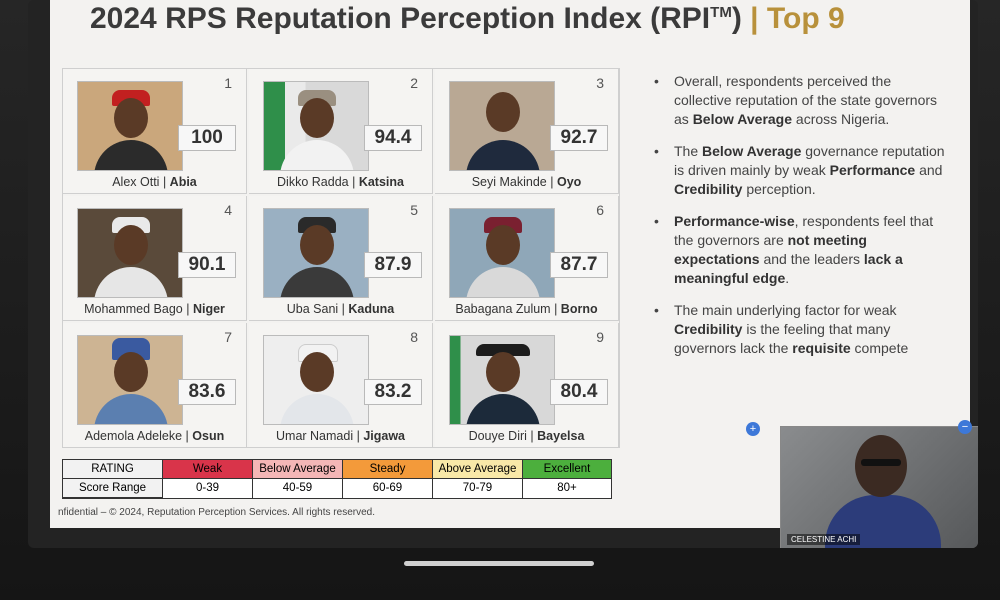  Describe the element at coordinates (340, 309) in the screenshot. I see `governor-name: Uba Sani | Kaduna` at that location.